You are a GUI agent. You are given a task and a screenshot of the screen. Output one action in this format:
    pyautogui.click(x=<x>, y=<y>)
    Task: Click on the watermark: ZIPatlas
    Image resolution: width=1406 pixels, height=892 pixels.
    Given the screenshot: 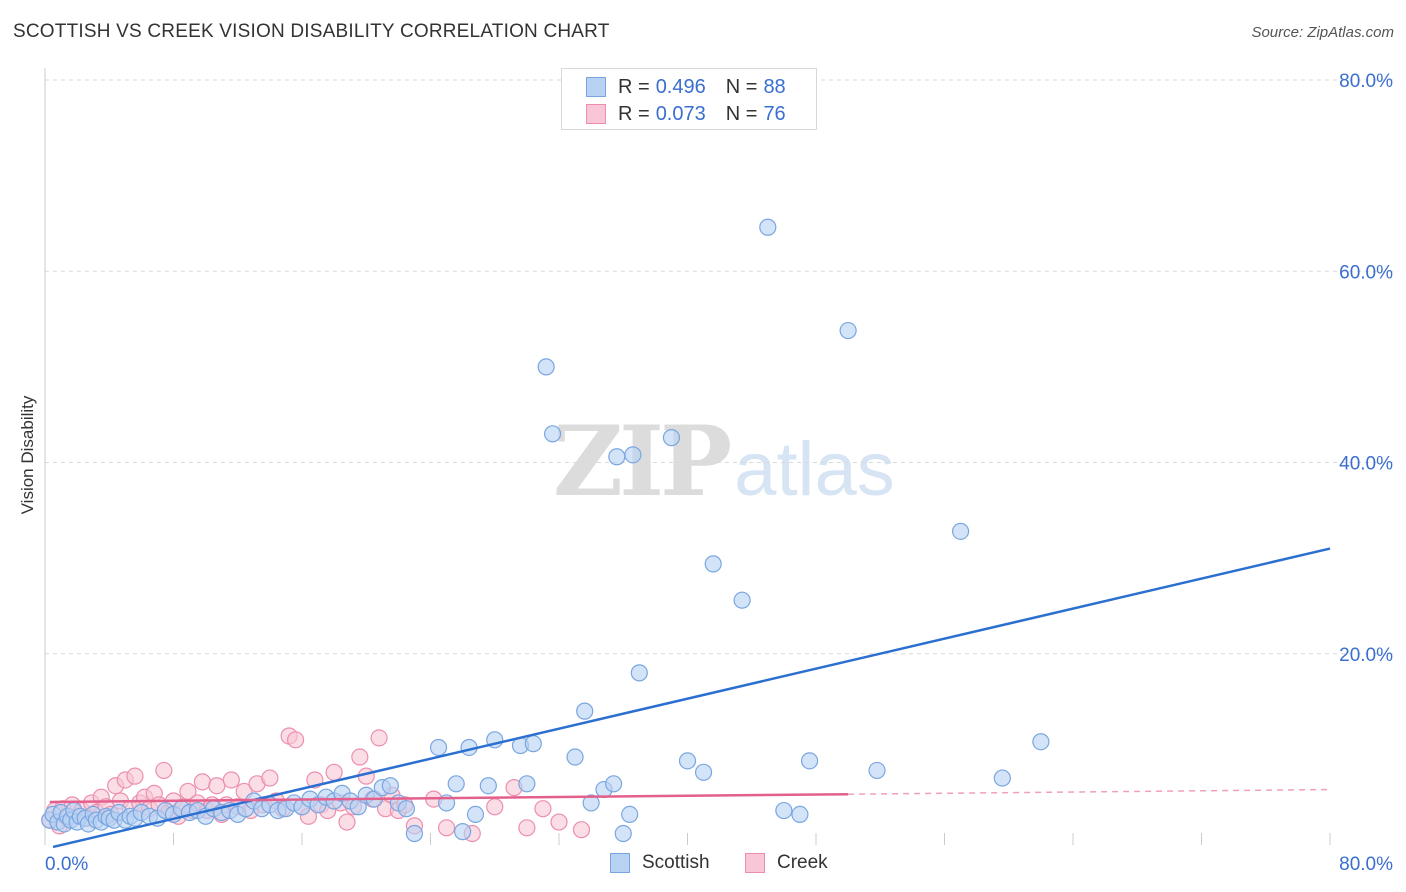 What is the action you would take?
    pyautogui.click(x=724, y=461)
    